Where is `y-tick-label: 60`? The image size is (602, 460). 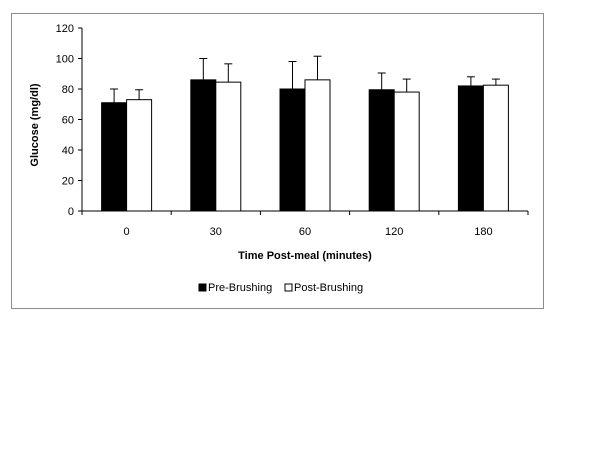 y-tick-label: 60 is located at coordinates (68, 121).